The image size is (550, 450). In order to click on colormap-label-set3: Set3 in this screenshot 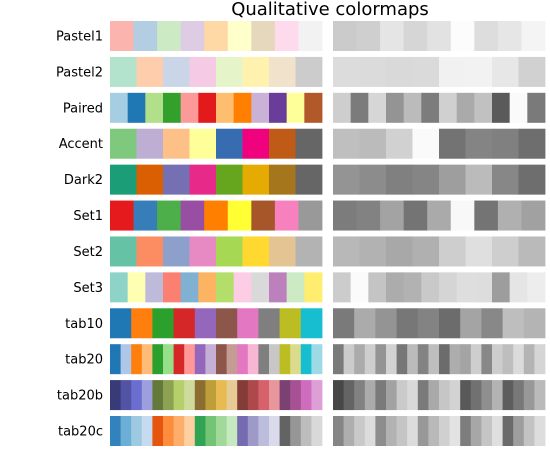, I will do `click(88, 288)`.